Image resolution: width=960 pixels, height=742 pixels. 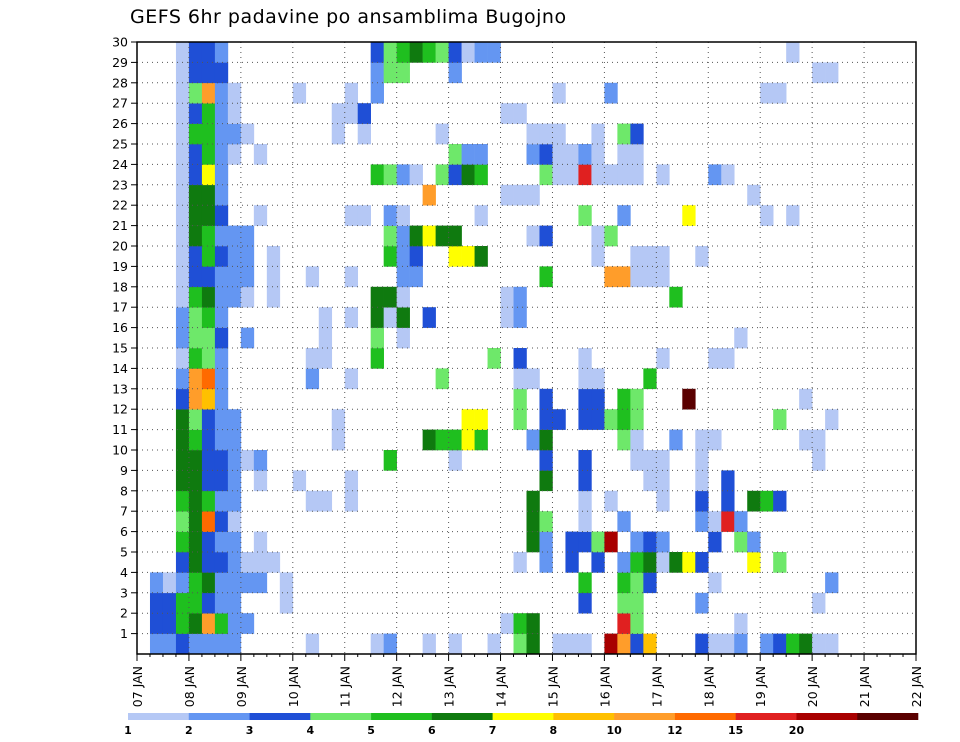 What do you see at coordinates (120, 368) in the screenshot?
I see `y-tick-label: 14` at bounding box center [120, 368].